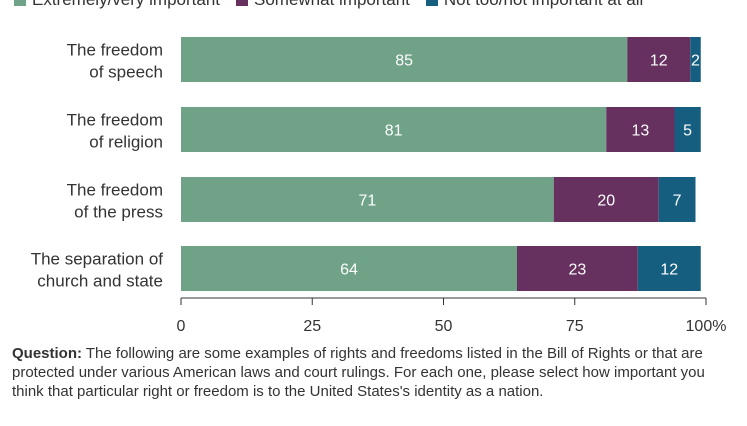 This screenshot has height=426, width=747. I want to click on x-tick-label: 0, so click(181, 326).